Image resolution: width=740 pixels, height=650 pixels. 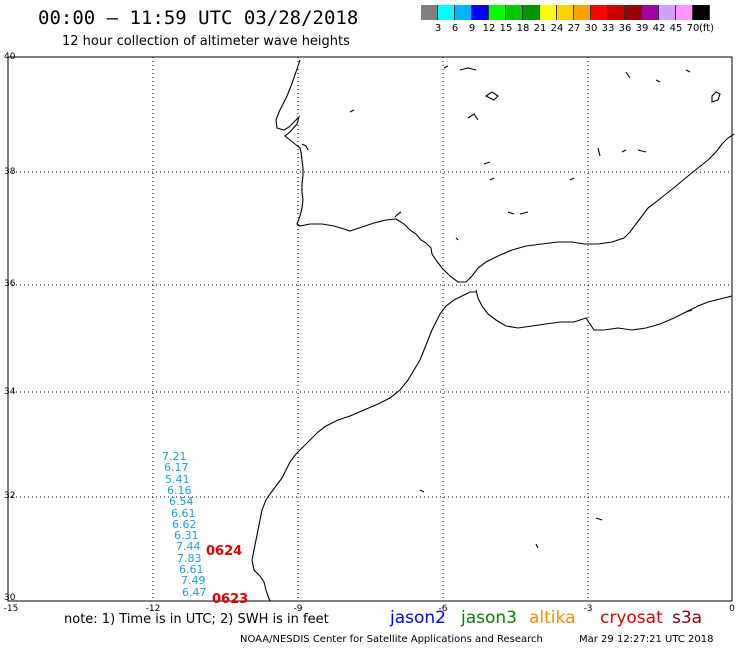 I want to click on longitude-label: -3, so click(x=588, y=609).